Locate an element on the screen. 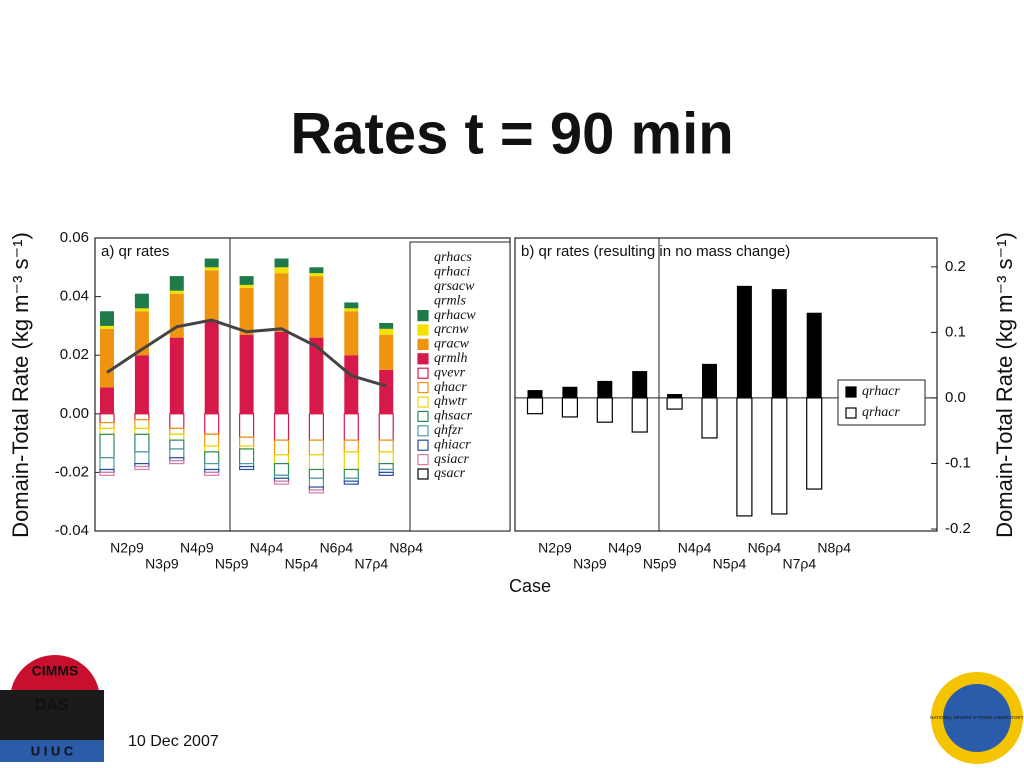 The image size is (1024, 768). logo-text: DAS is located at coordinates (52, 705).